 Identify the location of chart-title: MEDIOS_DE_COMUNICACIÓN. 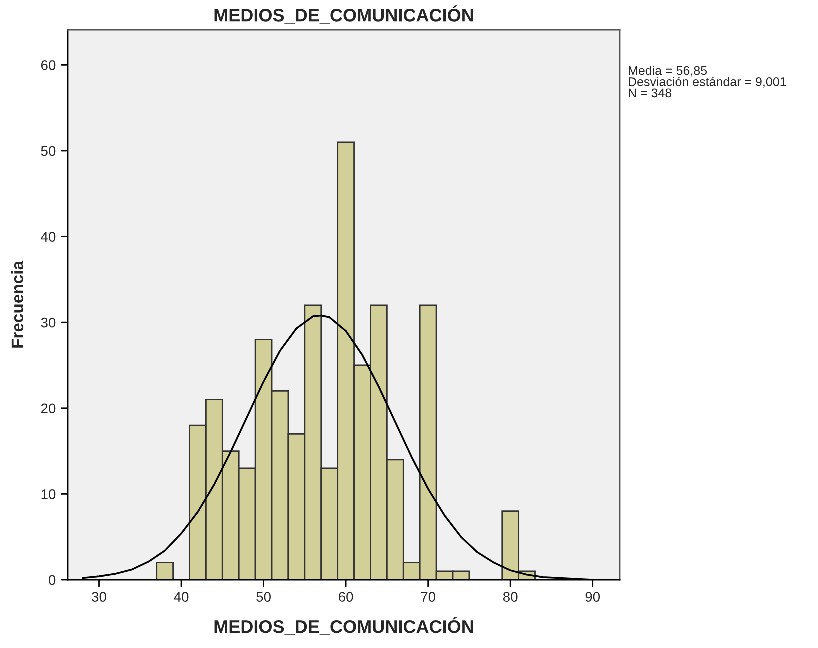
(344, 15).